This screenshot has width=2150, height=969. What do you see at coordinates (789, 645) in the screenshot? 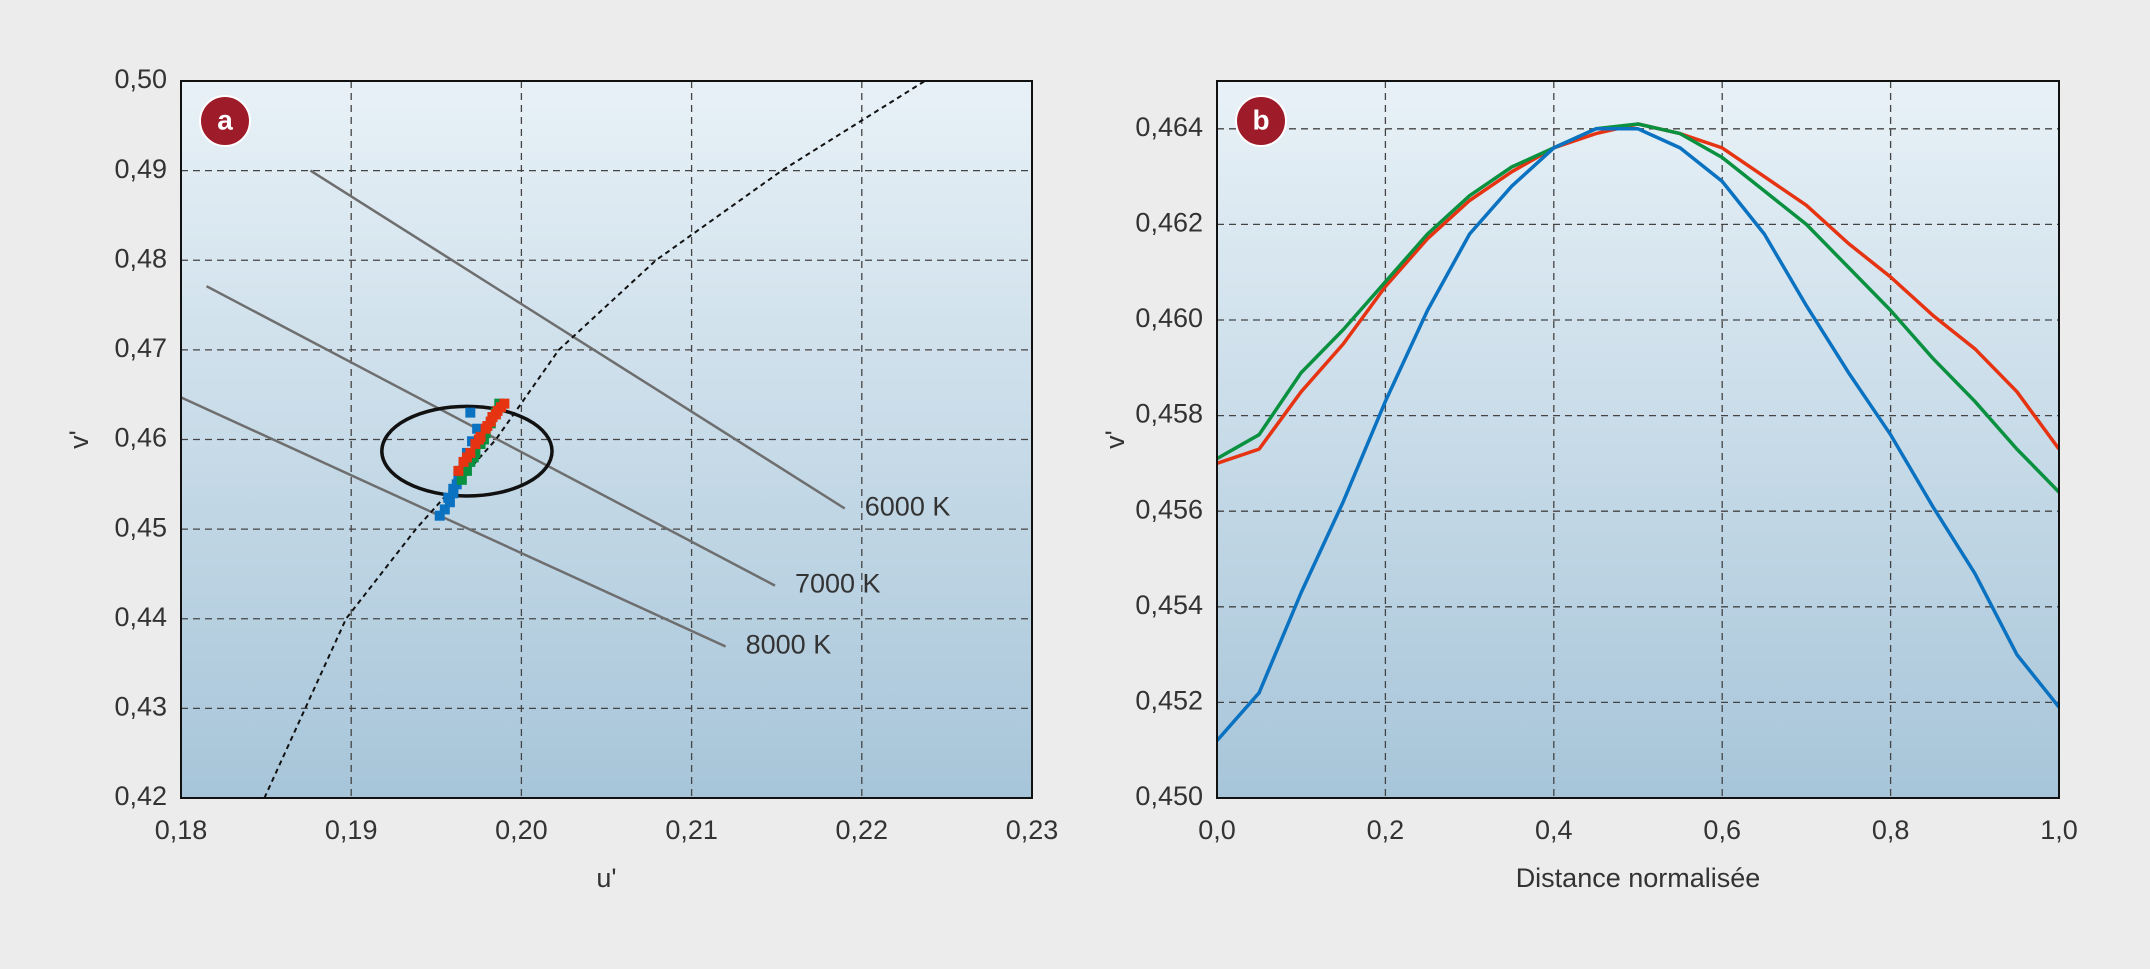
I see `isotherm-label: 8000 K` at bounding box center [789, 645].